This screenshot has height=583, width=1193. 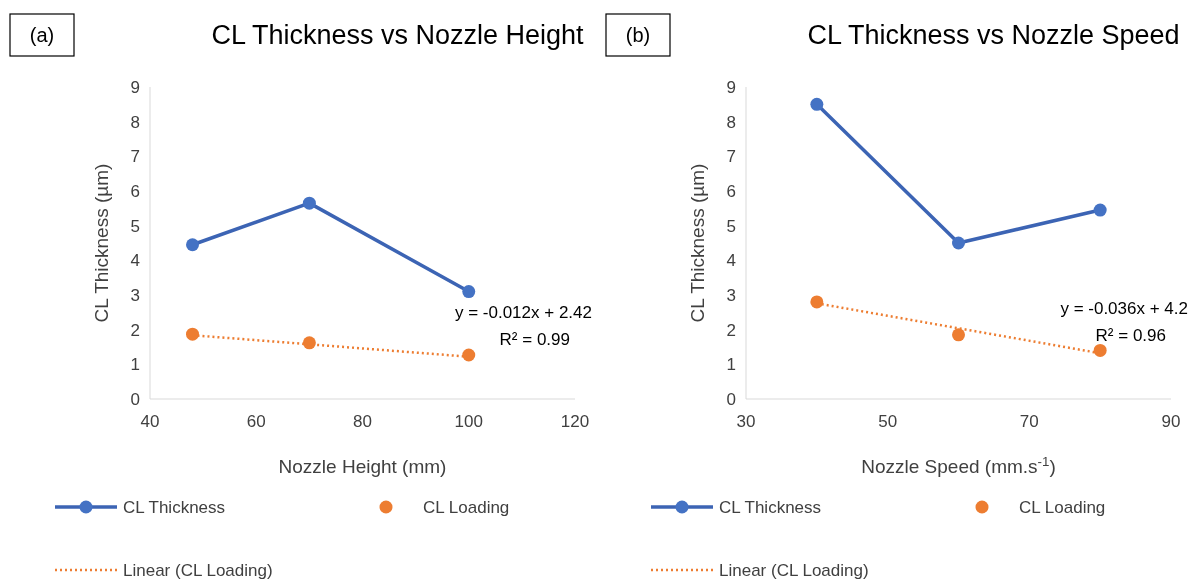 What do you see at coordinates (1171, 421) in the screenshot?
I see `x-tick-label: 90` at bounding box center [1171, 421].